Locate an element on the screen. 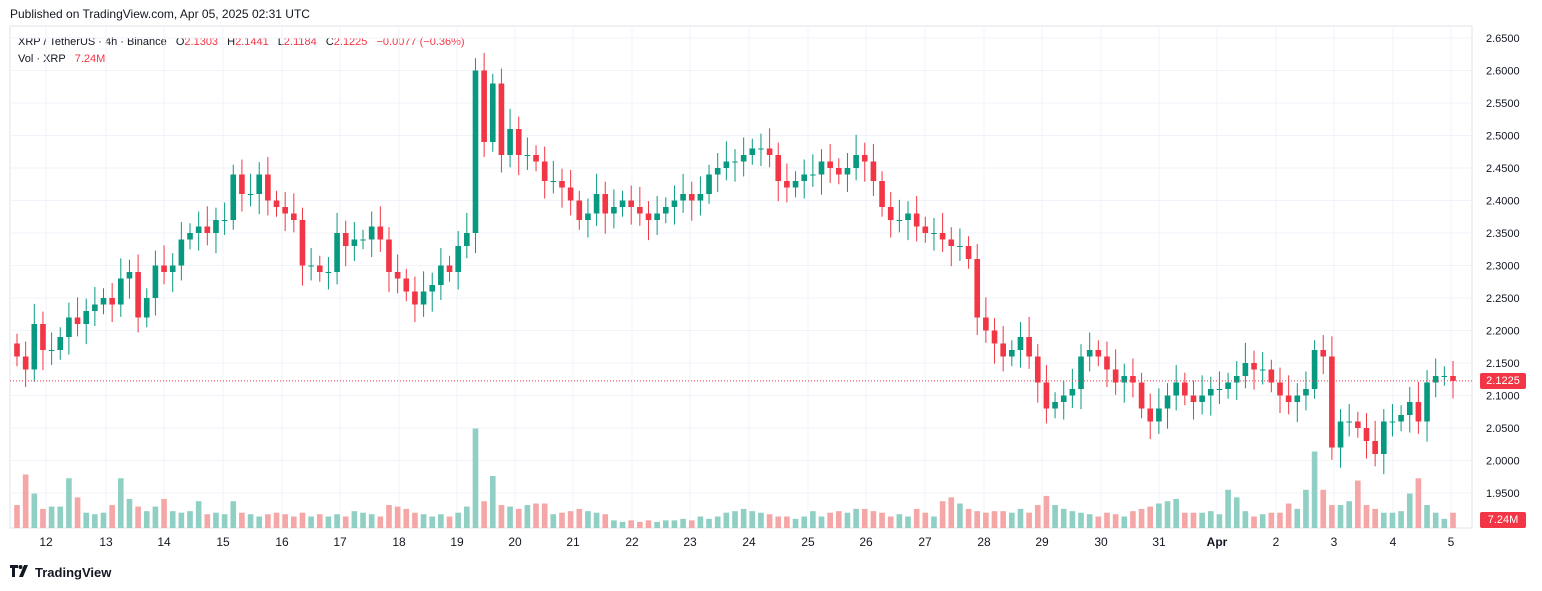 The width and height of the screenshot is (1542, 591). x-tick-label: 22 is located at coordinates (632, 542).